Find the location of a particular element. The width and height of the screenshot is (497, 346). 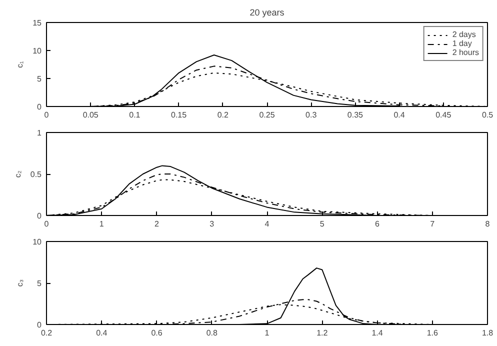

x-tick-label: 0.1 is located at coordinates (135, 115).